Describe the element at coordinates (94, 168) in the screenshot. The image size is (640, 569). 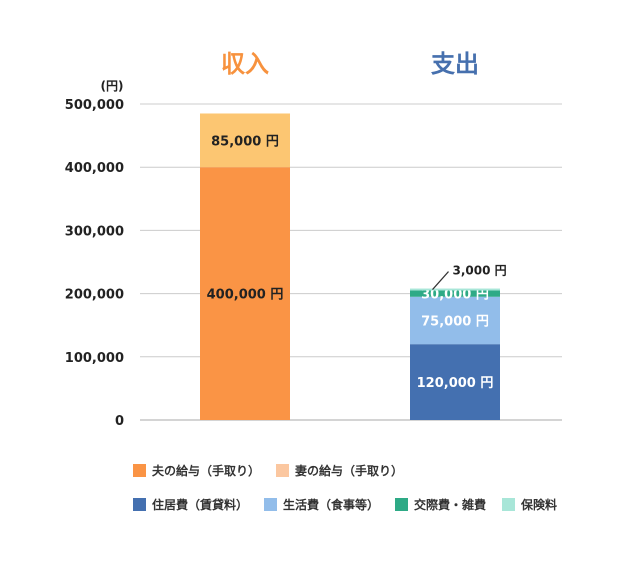
I see `y-tick-label: 400,000` at that location.